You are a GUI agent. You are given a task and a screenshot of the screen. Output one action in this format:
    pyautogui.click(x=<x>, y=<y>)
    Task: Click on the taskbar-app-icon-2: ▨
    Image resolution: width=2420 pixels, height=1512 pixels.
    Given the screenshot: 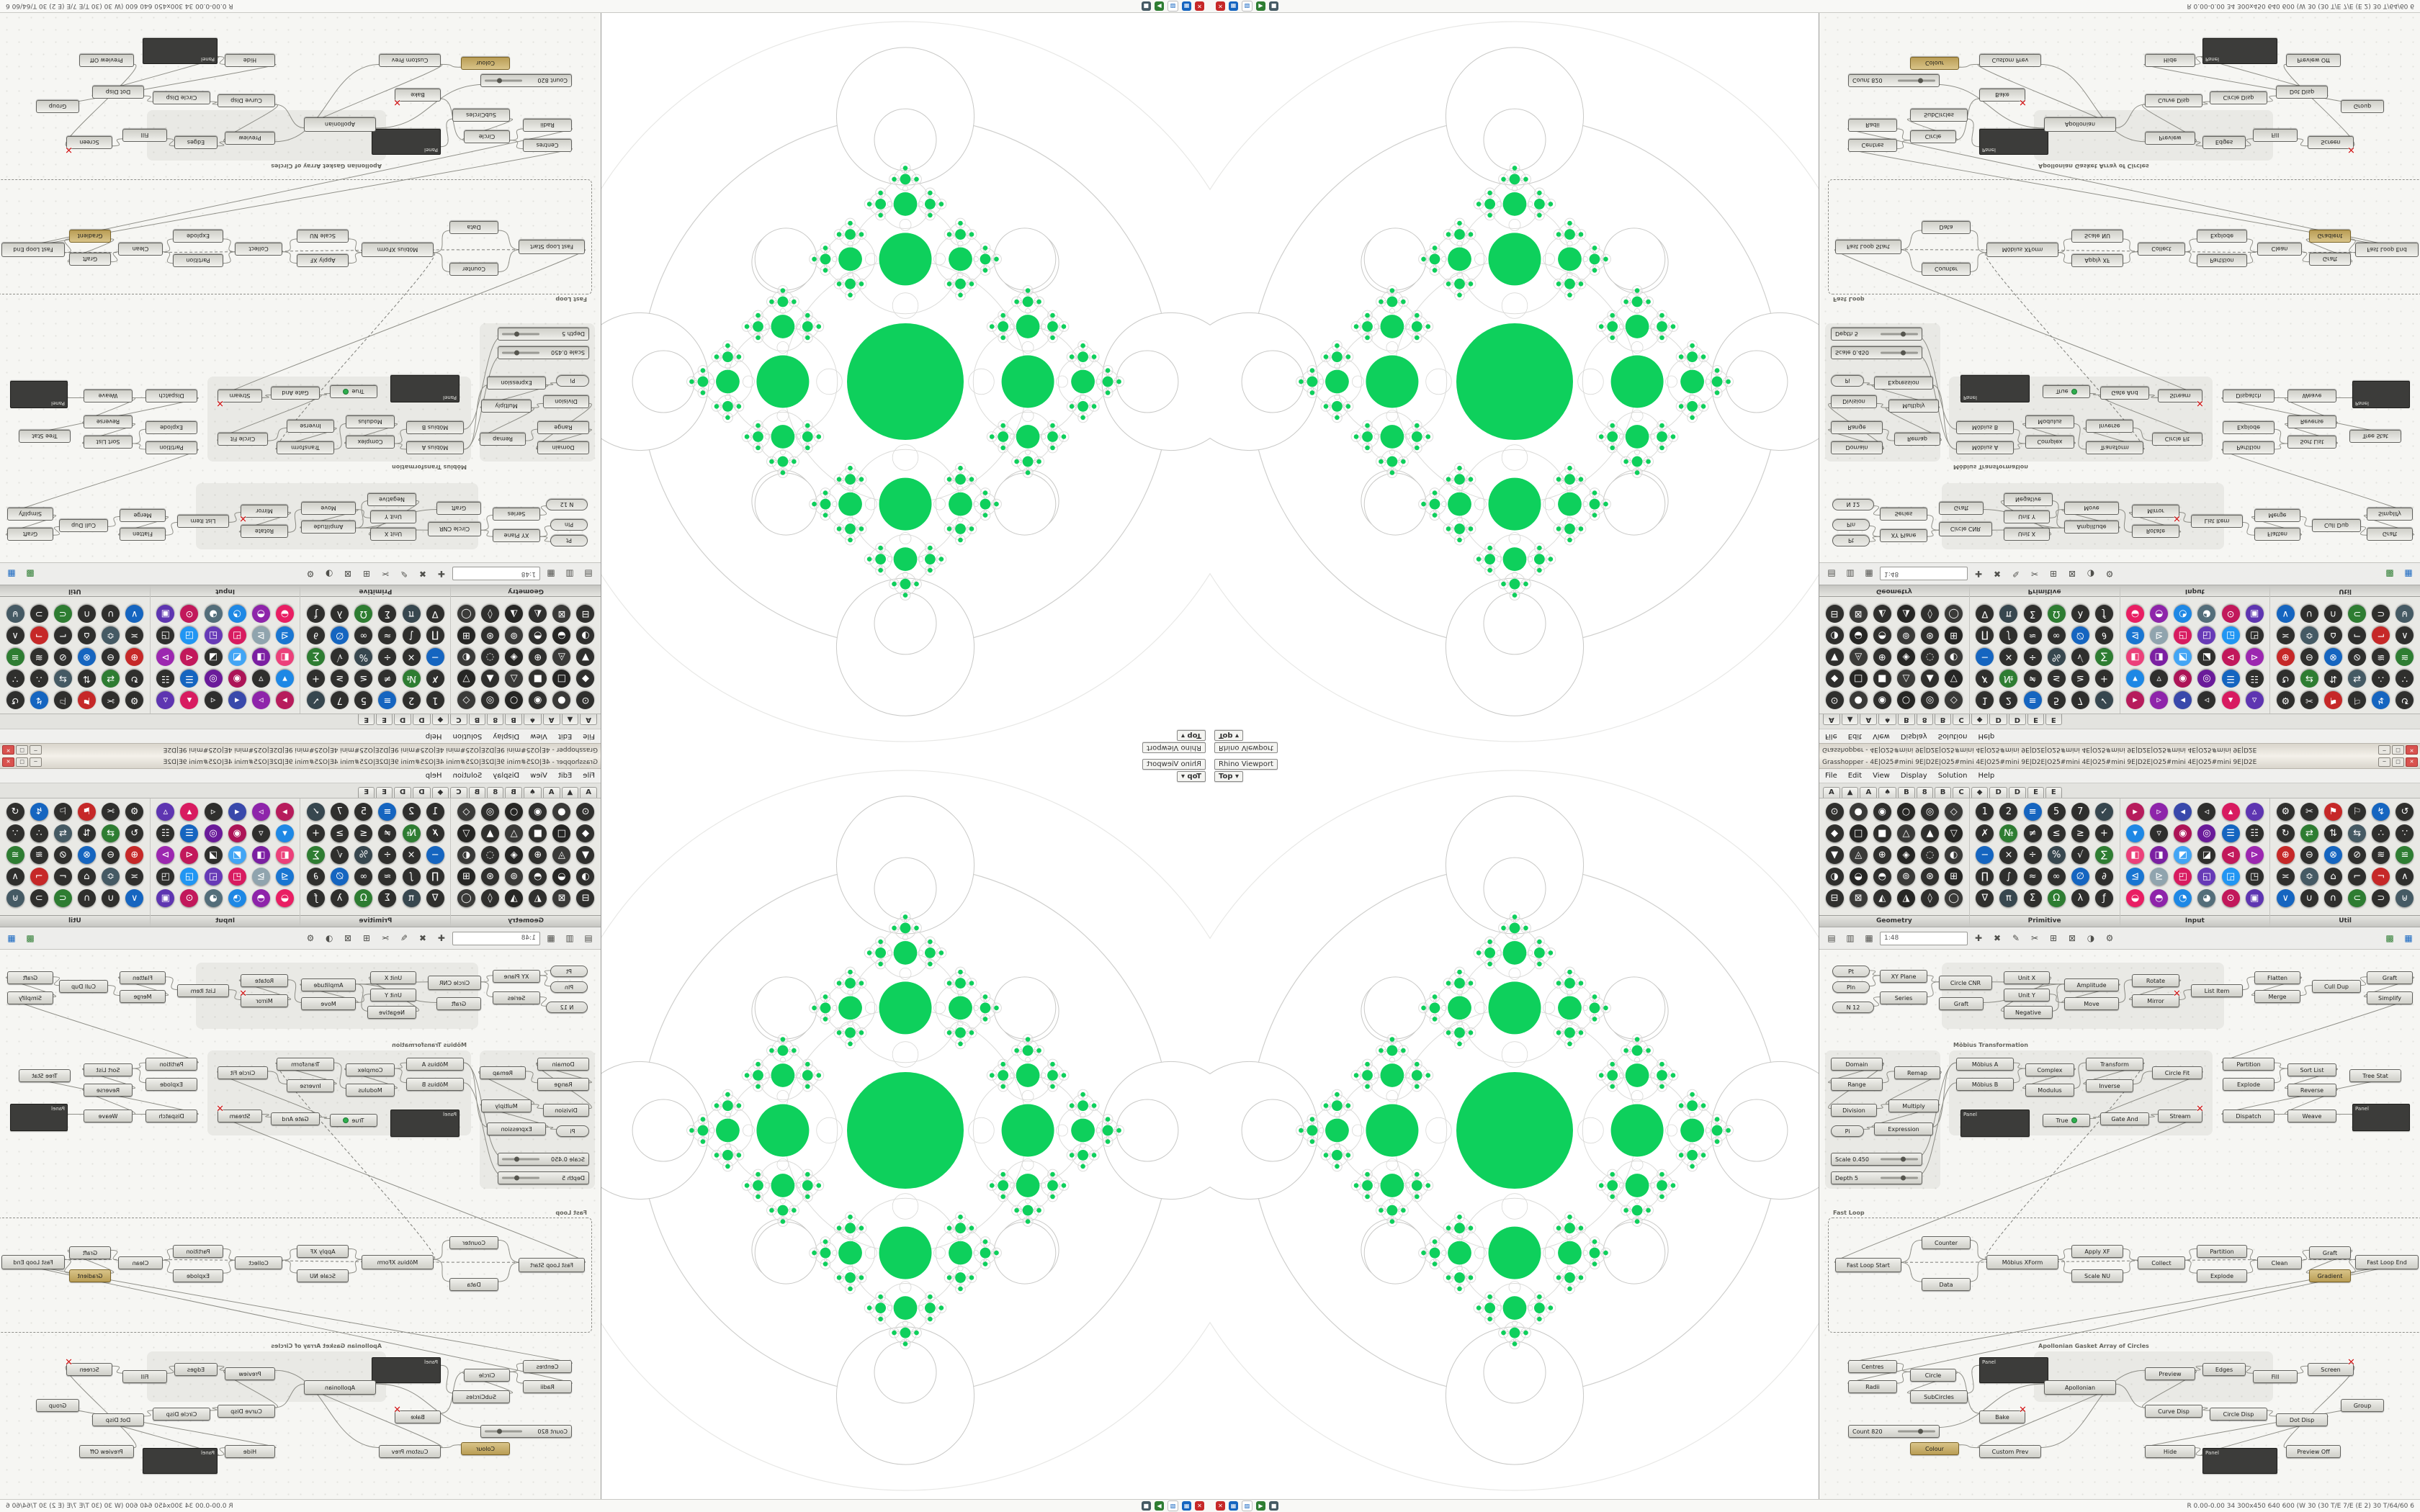 What is the action you would take?
    pyautogui.click(x=1173, y=6)
    